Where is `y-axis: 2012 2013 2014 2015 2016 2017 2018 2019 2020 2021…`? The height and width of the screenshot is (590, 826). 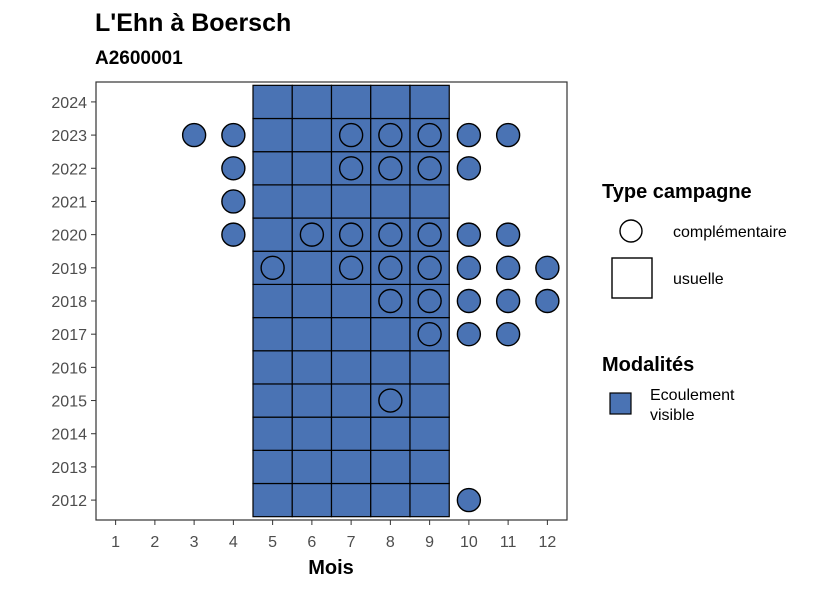 y-axis: 2012 2013 2014 2015 2016 2017 2018 2019 2020 2021… is located at coordinates (73, 302).